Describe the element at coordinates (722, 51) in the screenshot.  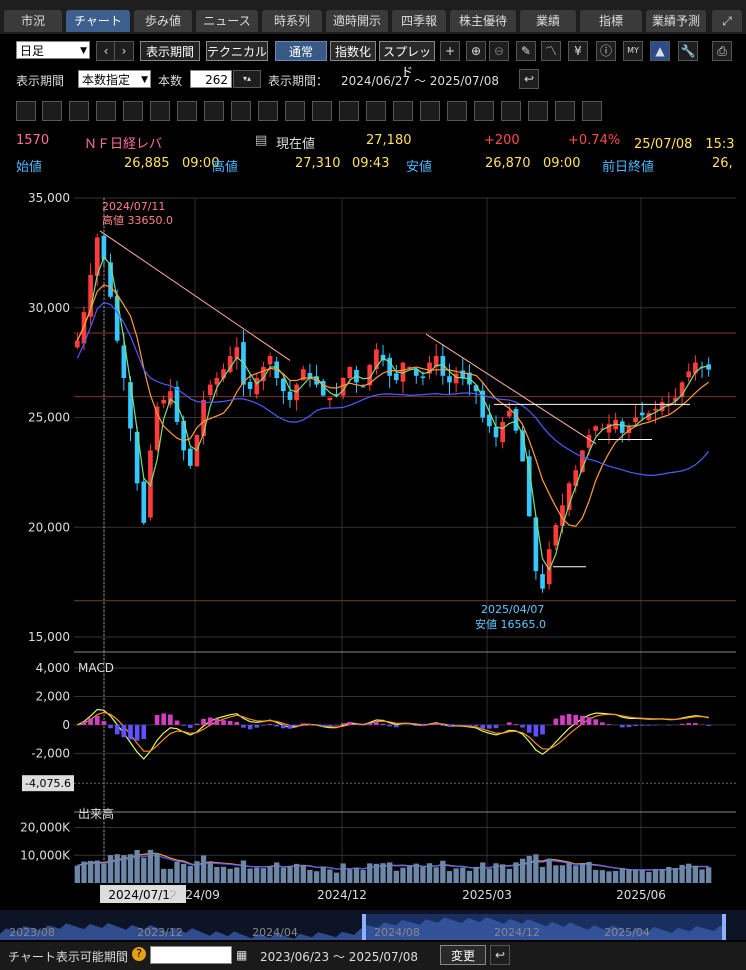
I see `print-icon: ⎙` at that location.